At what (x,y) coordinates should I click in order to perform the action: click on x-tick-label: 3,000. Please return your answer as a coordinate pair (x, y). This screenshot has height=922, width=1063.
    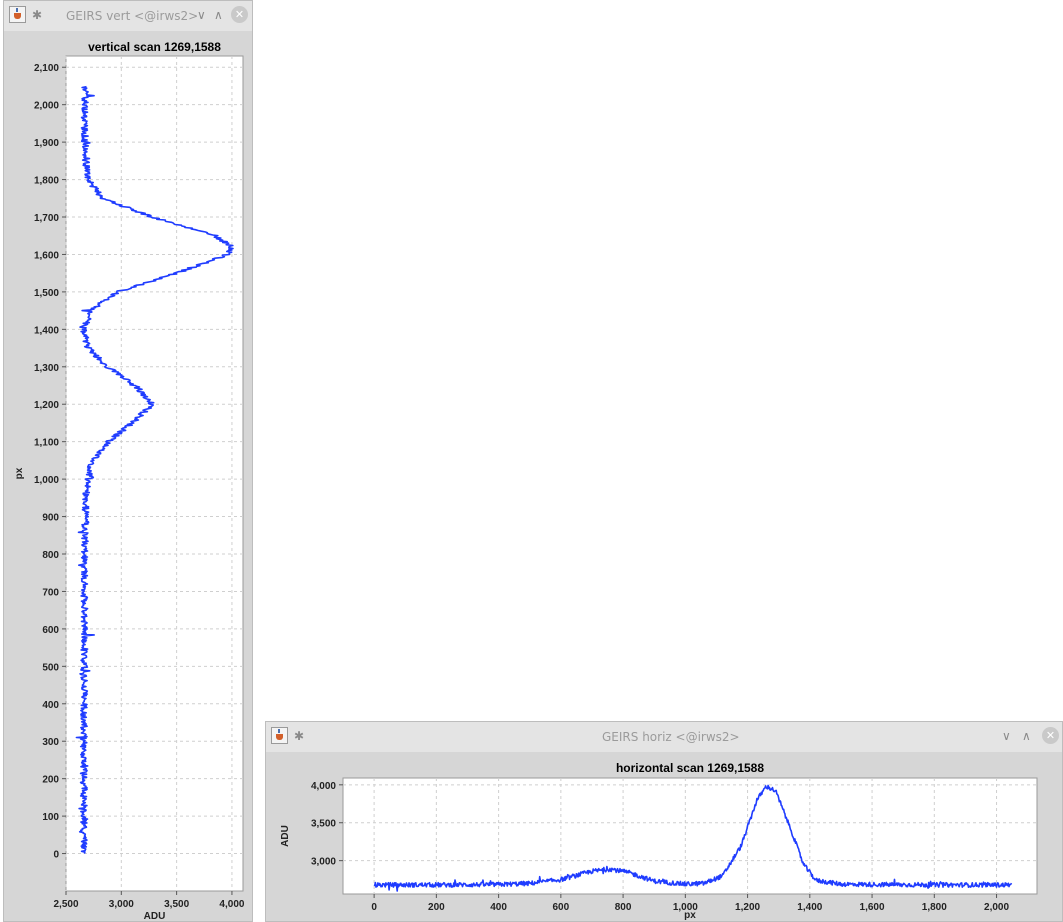
    Looking at the image, I should click on (121, 904).